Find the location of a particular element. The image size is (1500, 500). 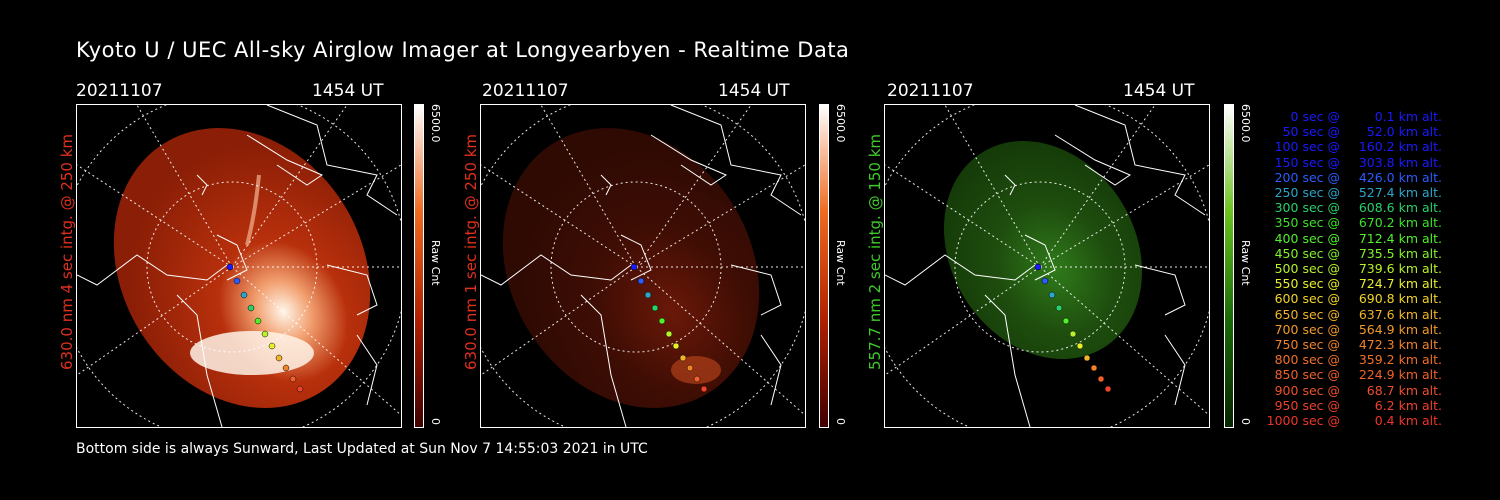

legend-row: 650 sec @ 637.6 km alt. is located at coordinates (1354, 314).